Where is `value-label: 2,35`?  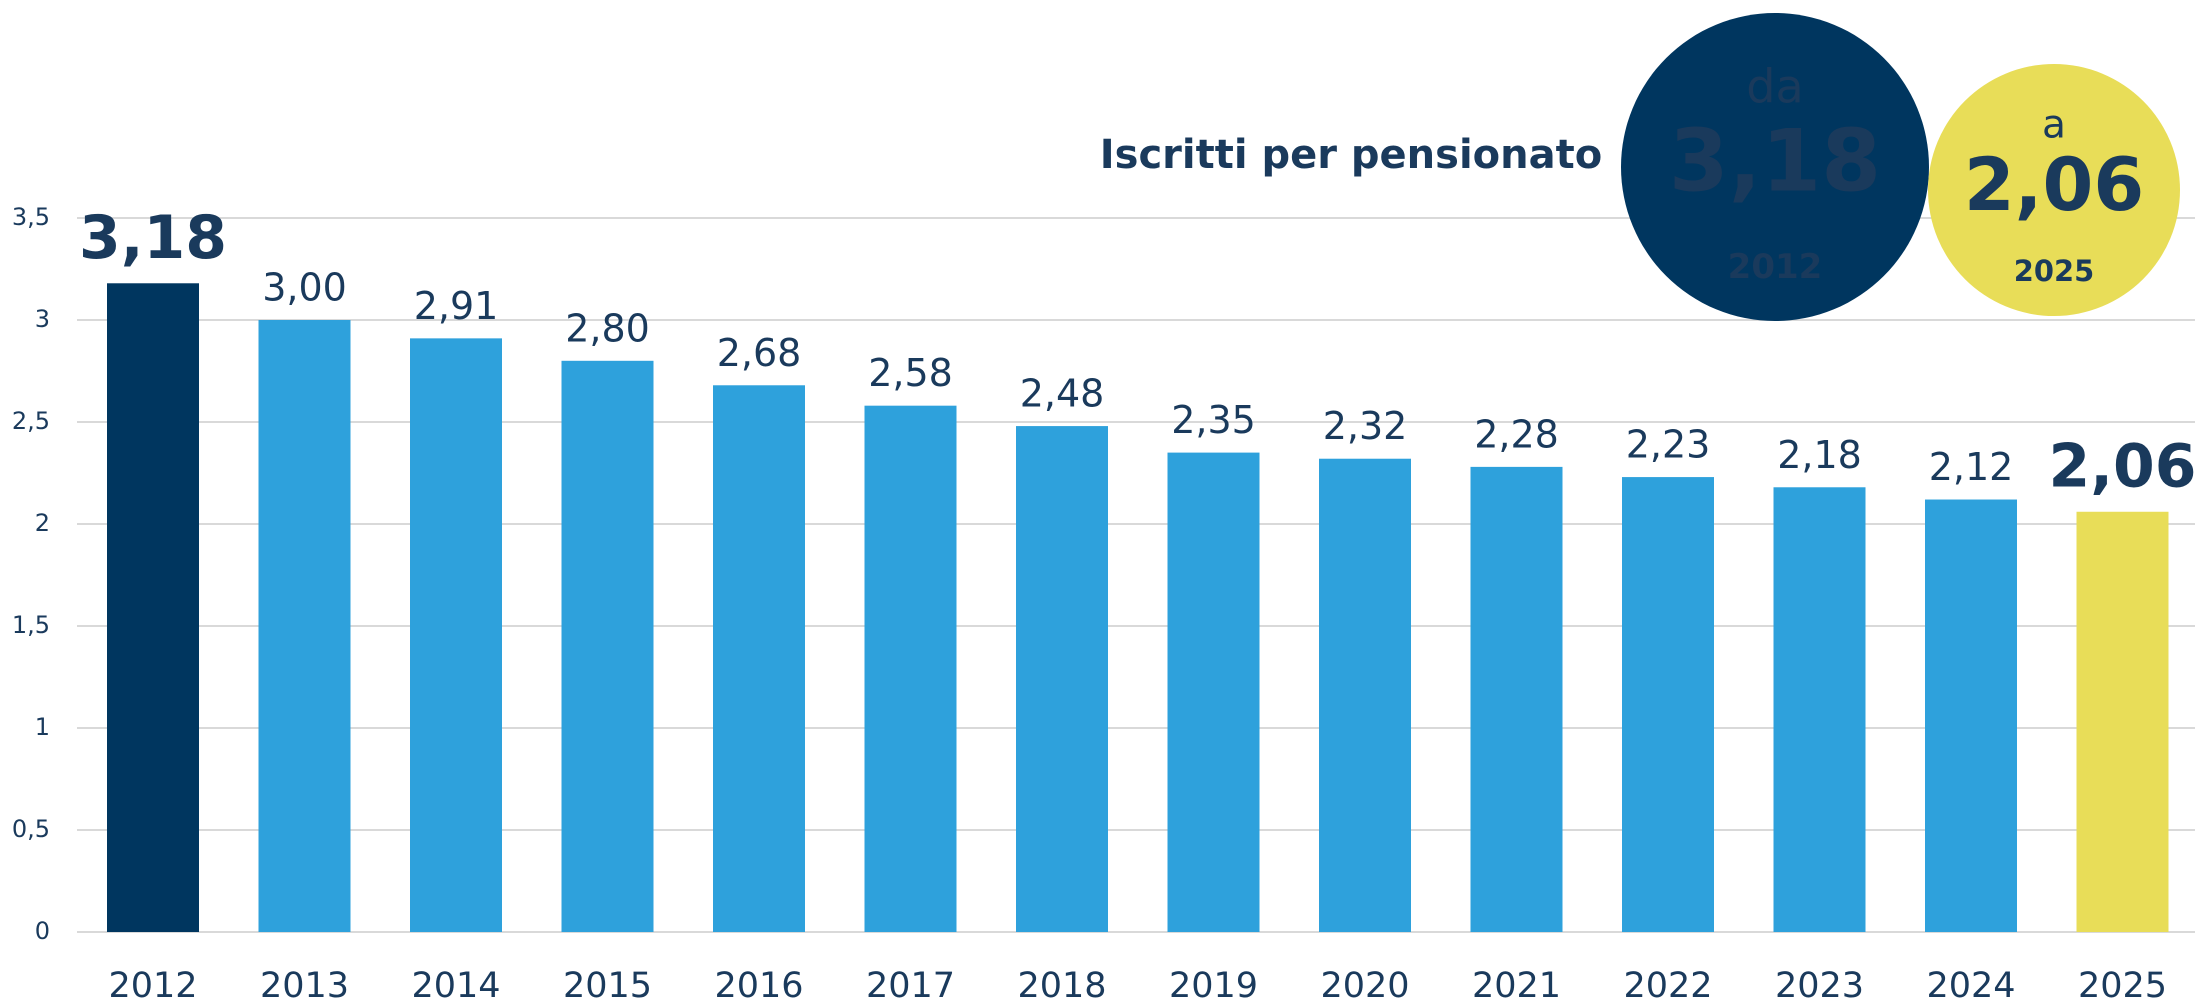 value-label: 2,35 is located at coordinates (1213, 420).